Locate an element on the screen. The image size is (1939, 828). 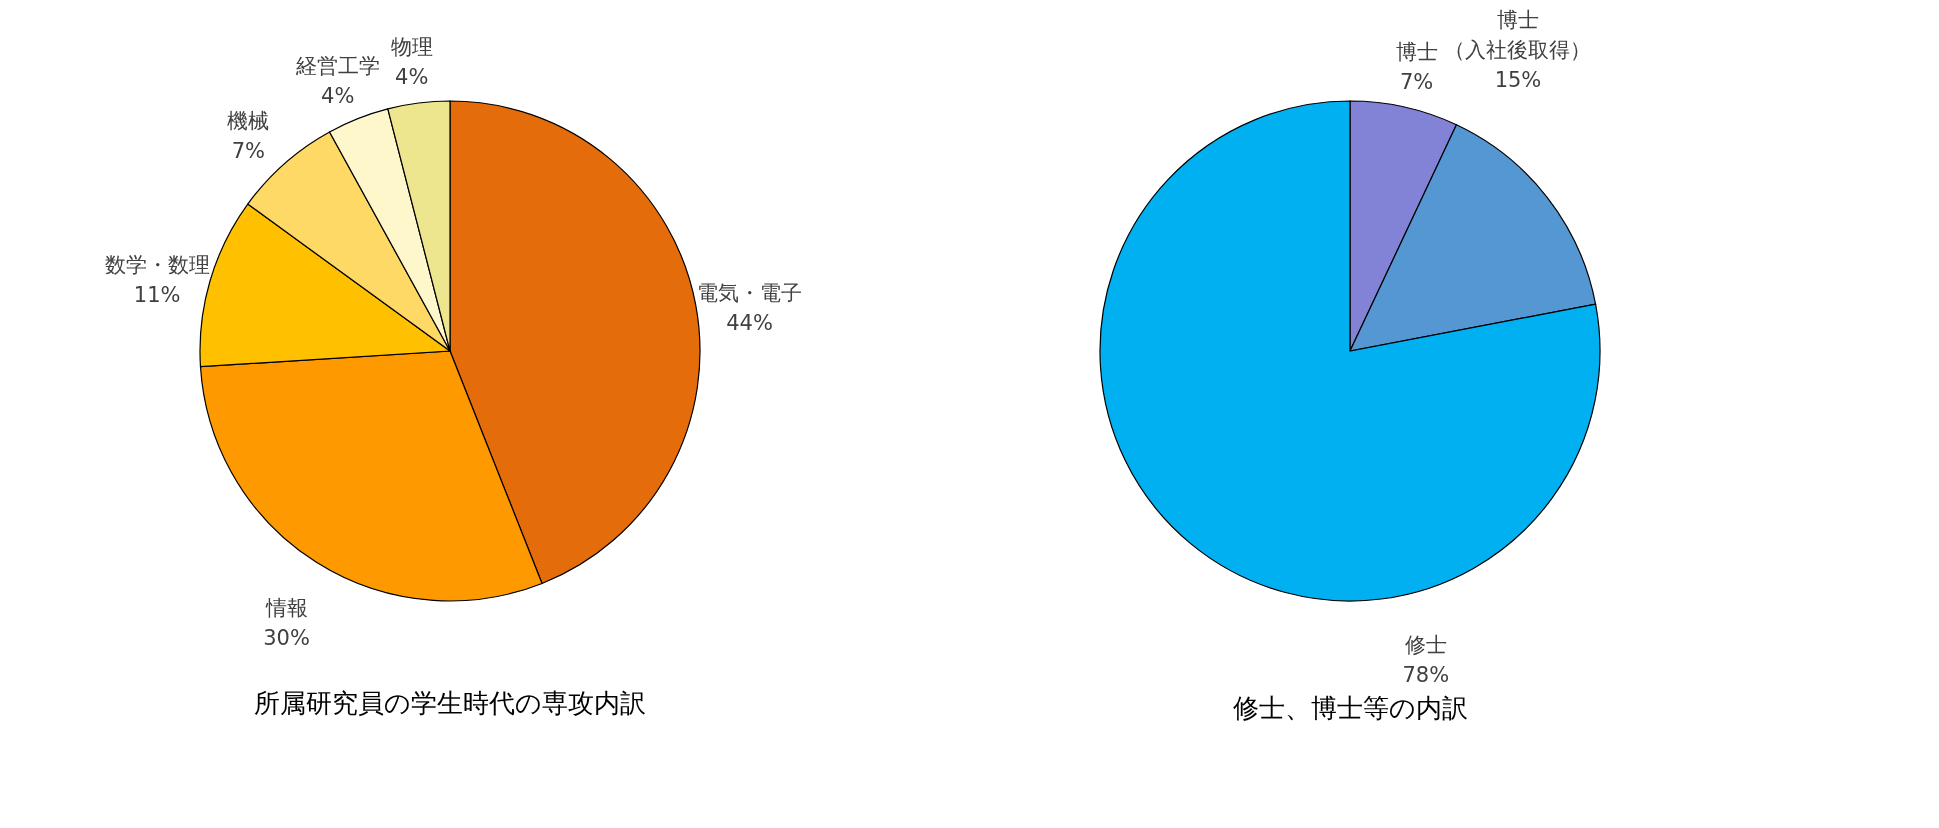
data-label: 30% is located at coordinates (286, 637).